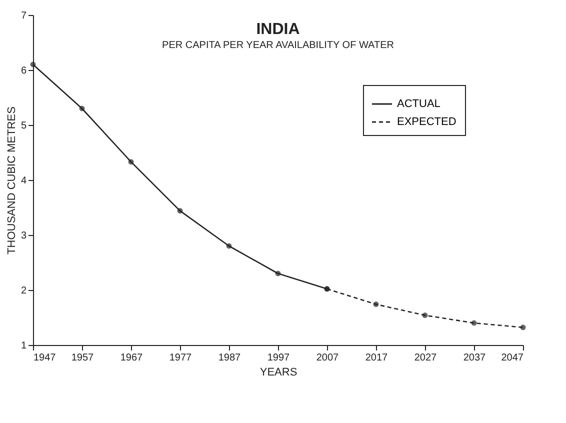 Image resolution: width=566 pixels, height=423 pixels. Describe the element at coordinates (278, 358) in the screenshot. I see `x-tick-label: 1997` at that location.